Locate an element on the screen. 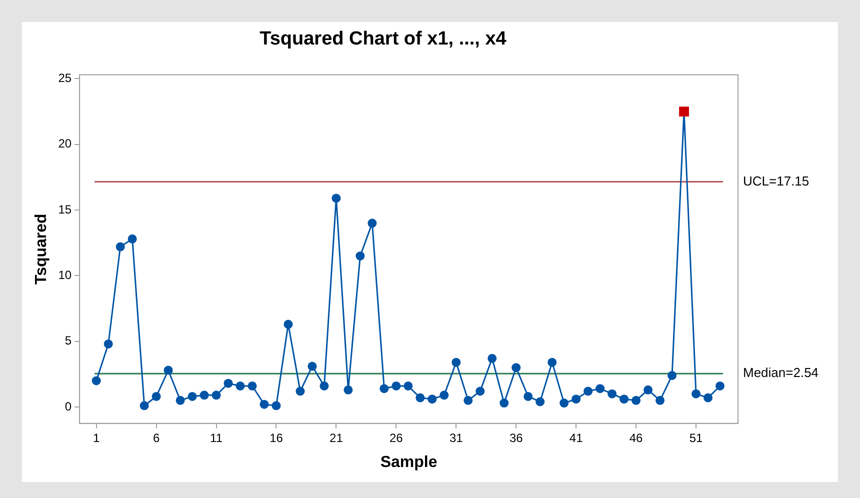  y-tick-label: 0 is located at coordinates (68, 406).